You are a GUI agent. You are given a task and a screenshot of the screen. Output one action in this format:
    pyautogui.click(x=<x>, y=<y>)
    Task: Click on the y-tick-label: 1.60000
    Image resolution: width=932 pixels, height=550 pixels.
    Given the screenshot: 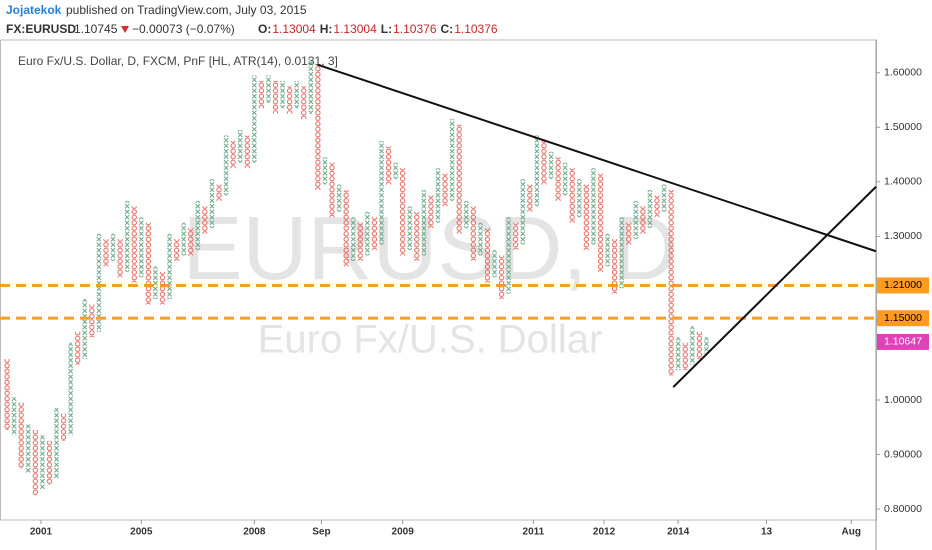 What is the action you would take?
    pyautogui.click(x=903, y=73)
    